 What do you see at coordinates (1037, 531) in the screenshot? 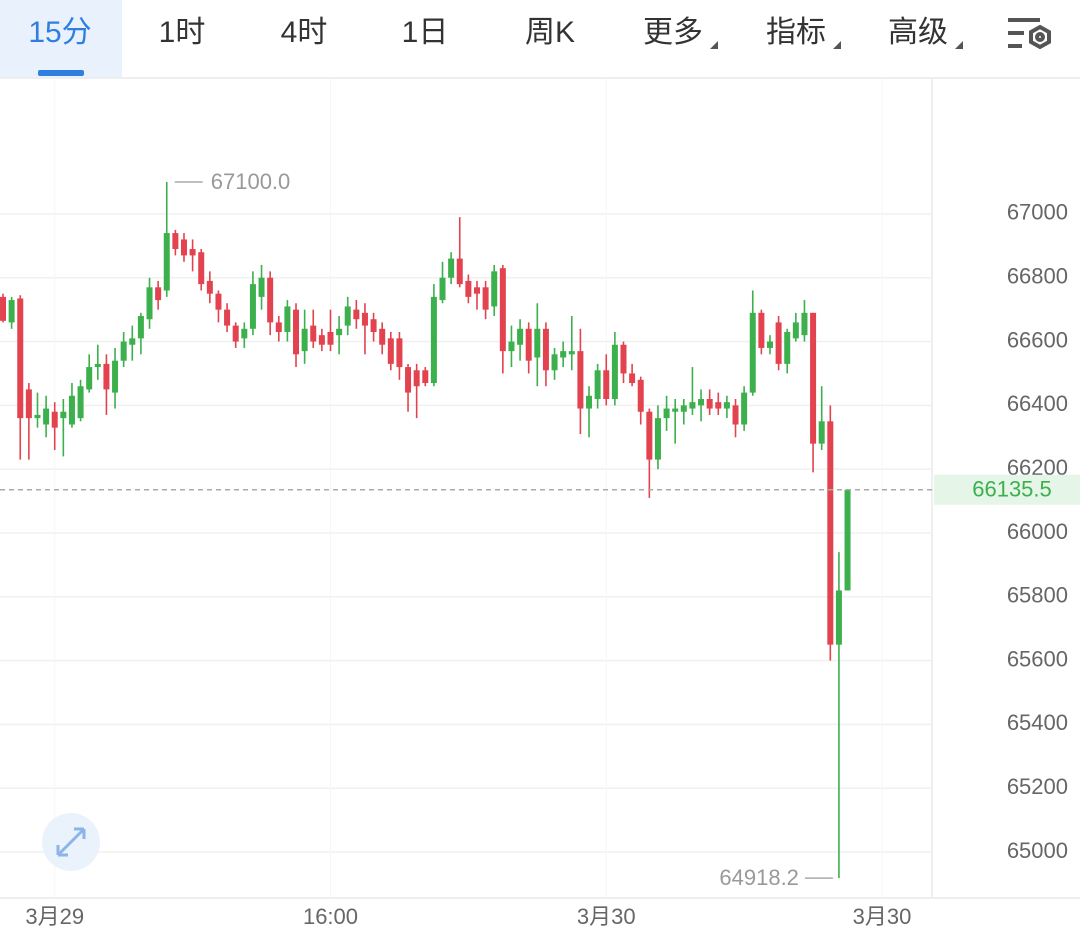
I see `y-tick-label: 66000` at bounding box center [1037, 531].